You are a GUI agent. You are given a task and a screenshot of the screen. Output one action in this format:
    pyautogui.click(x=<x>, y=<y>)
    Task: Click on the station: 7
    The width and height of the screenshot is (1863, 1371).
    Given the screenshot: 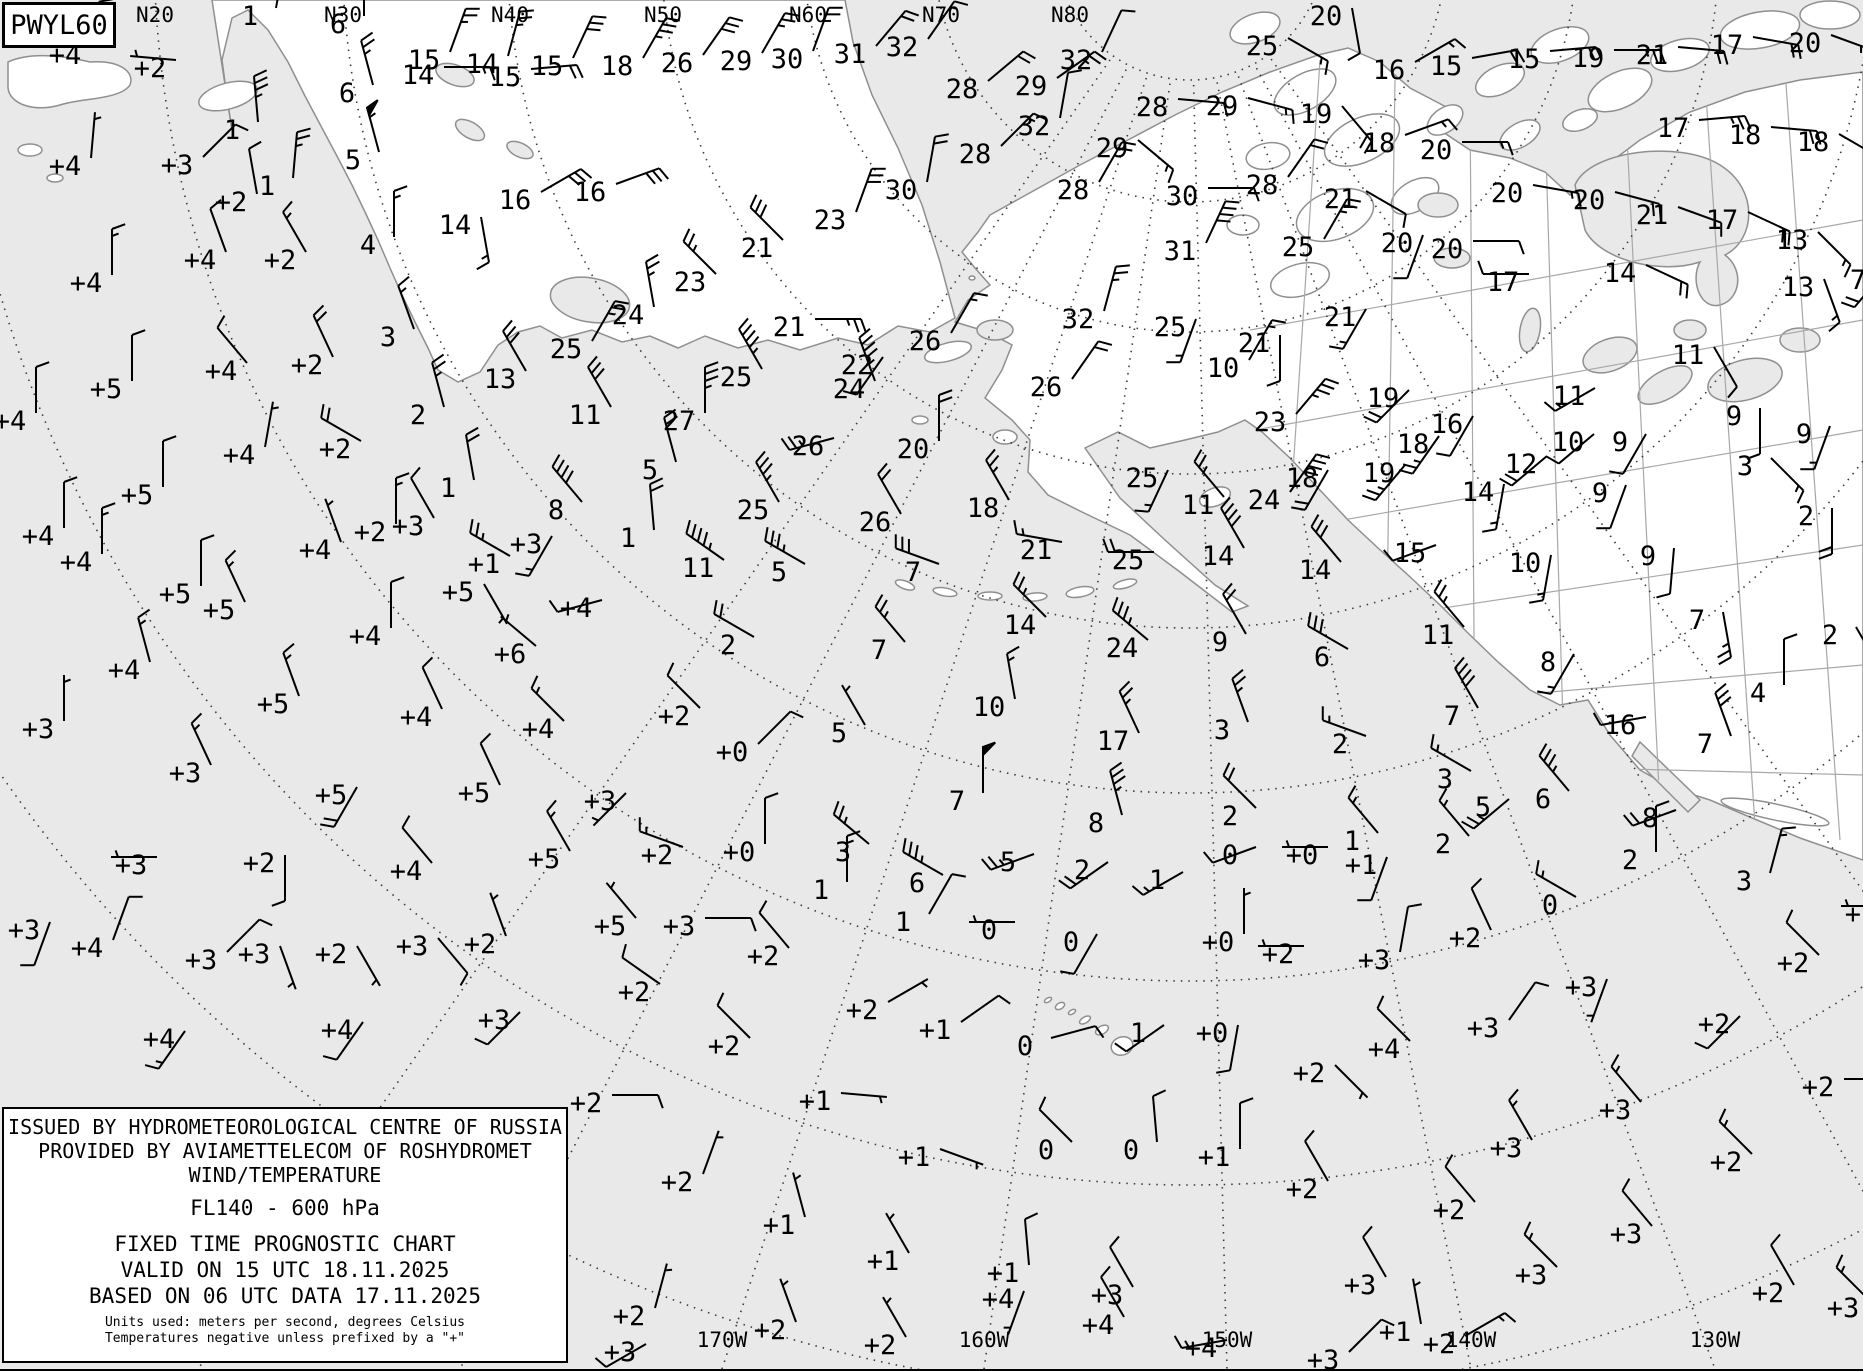 What is the action you would take?
    pyautogui.click(x=1714, y=721)
    